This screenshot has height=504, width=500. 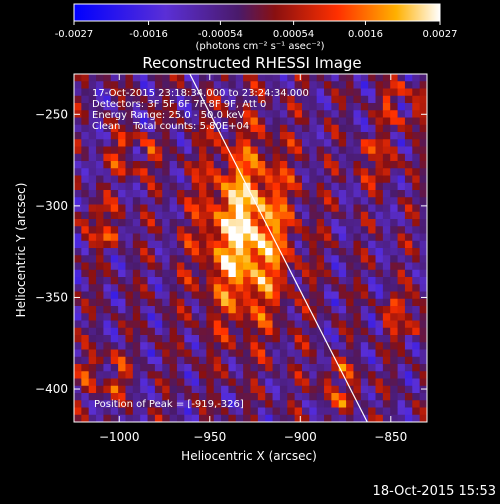 I want to click on annotation-detectors: Detectors: 3F 5F 6F 7F 8F 9F, Att 0, so click(x=179, y=104).